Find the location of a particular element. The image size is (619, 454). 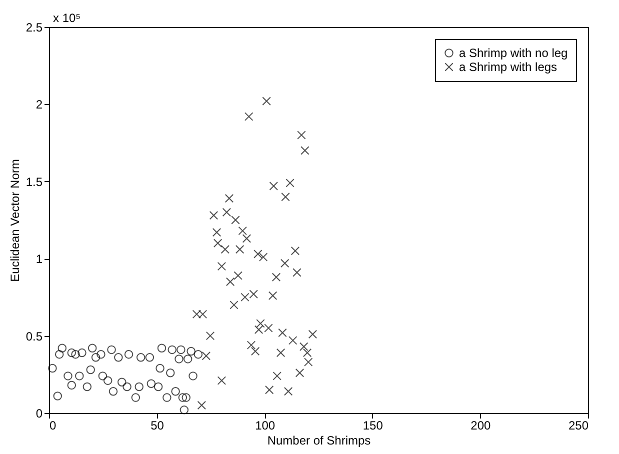

x-axis-title: Number of Shrimps is located at coordinates (319, 441).